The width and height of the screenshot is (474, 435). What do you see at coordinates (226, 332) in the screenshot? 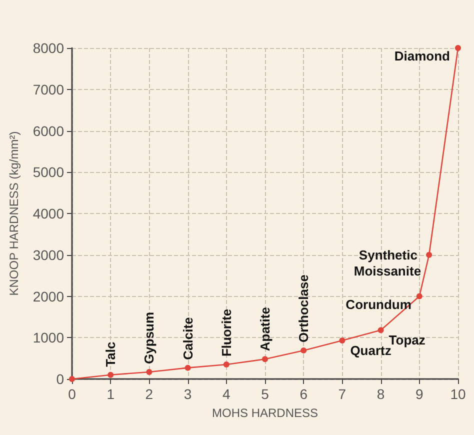
I see `annotation: Fluorite` at bounding box center [226, 332].